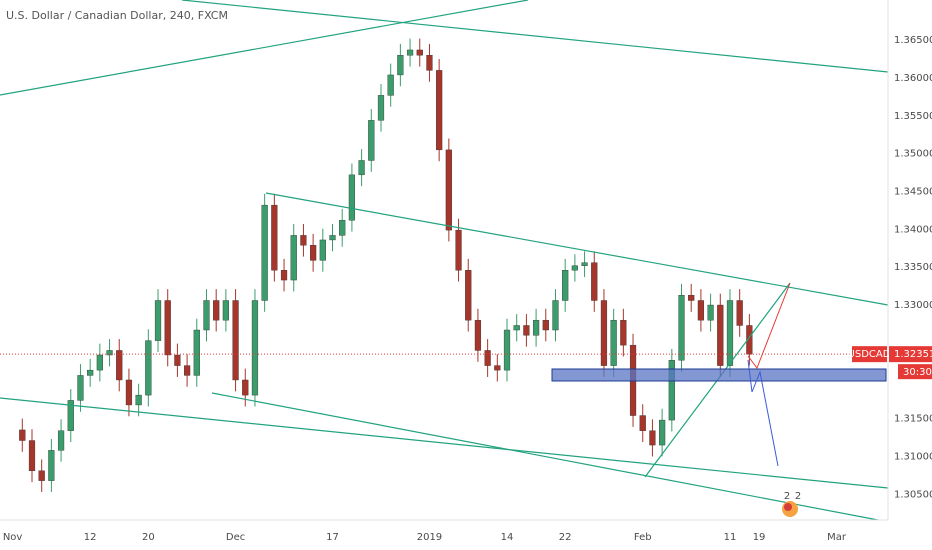  I want to click on x-tick-label: Dec, so click(235, 537).